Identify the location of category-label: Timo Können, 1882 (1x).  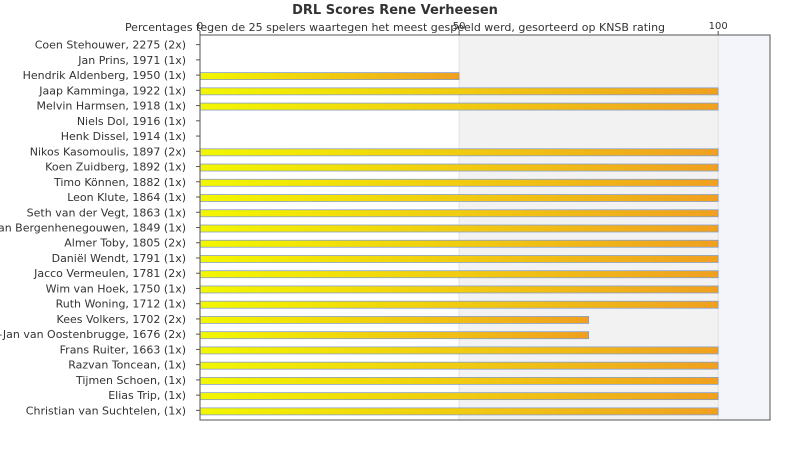
(119, 182).